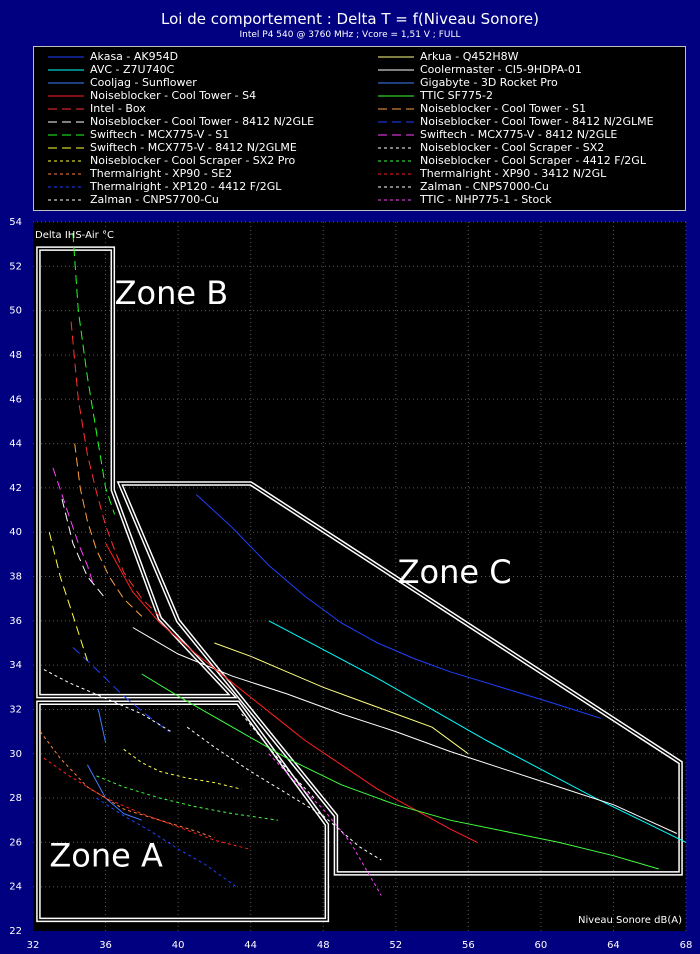 This screenshot has height=954, width=700. What do you see at coordinates (15, 399) in the screenshot?
I see `y-tick-label: 46` at bounding box center [15, 399].